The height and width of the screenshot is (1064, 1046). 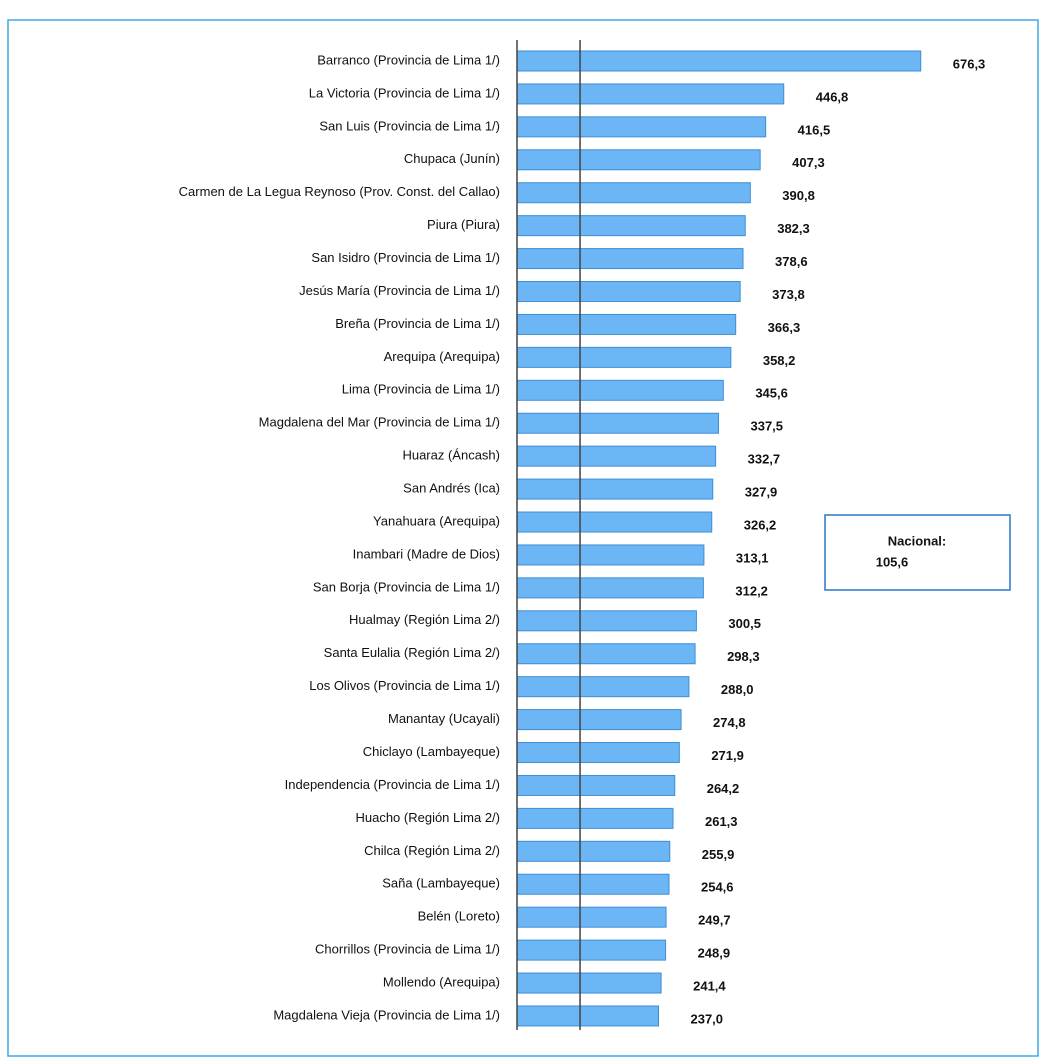 What do you see at coordinates (744, 623) in the screenshot?
I see `value-label: 300,5` at bounding box center [744, 623].